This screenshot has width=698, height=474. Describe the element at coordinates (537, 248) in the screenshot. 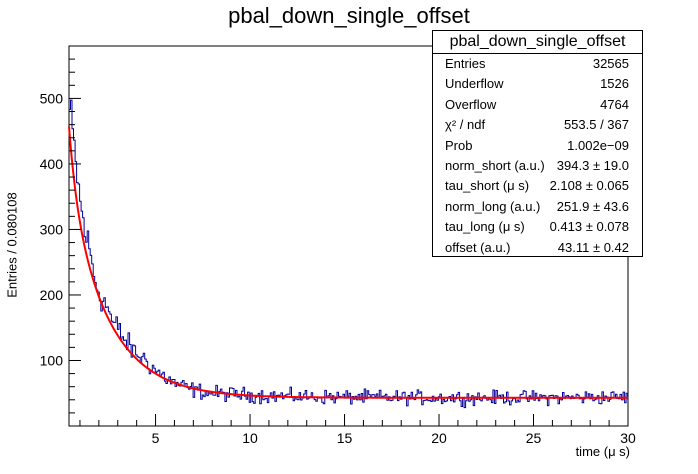

I see `stats-row: offset (a.u.) 43.11 ± 0.42` at that location.